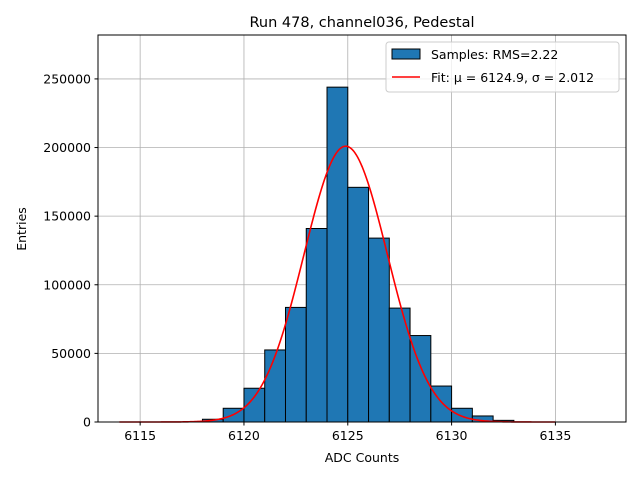  I want to click on legend-samples-patch, so click(406, 54).